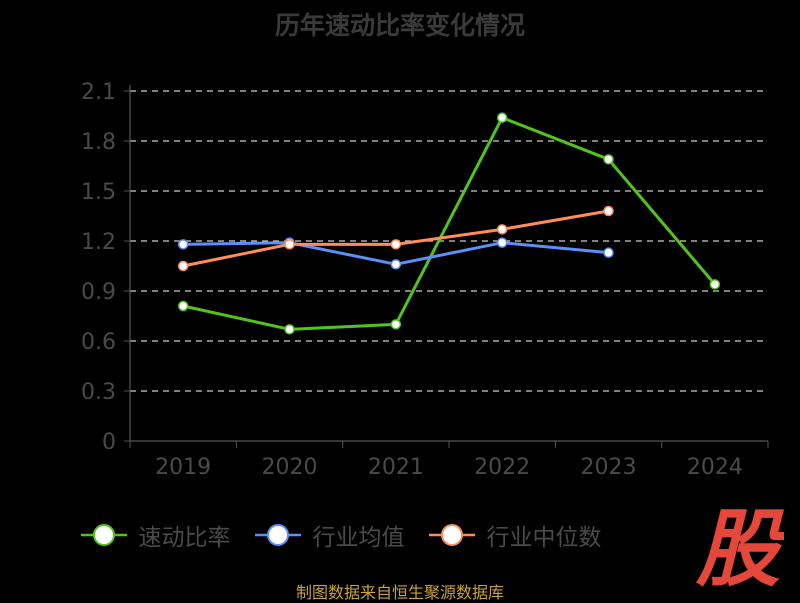 The image size is (800, 603). I want to click on y-tick-label: 0, so click(109, 442).